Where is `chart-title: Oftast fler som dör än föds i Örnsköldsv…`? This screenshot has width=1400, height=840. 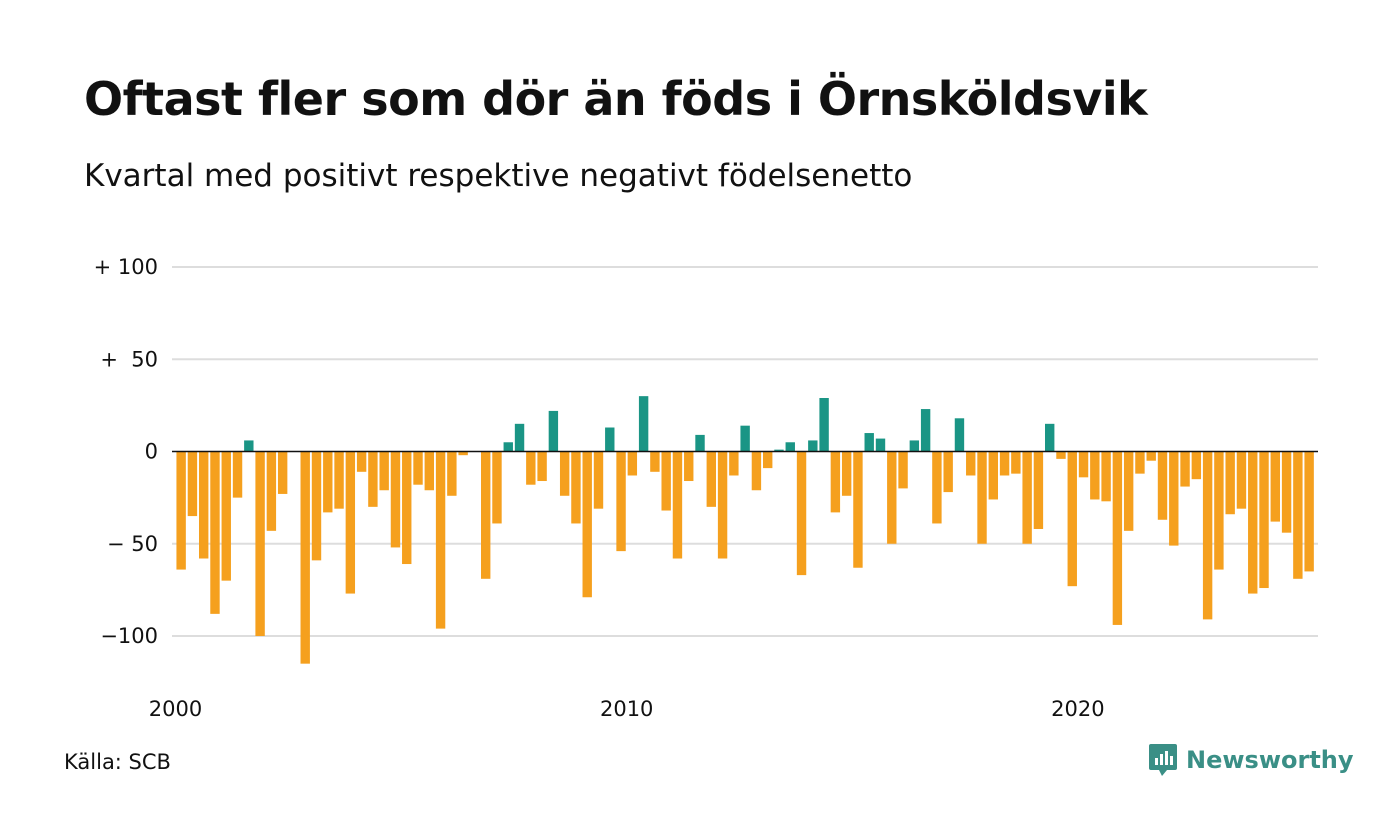 chart-title: Oftast fler som dör än föds i Örnsköldsv… is located at coordinates (616, 99).